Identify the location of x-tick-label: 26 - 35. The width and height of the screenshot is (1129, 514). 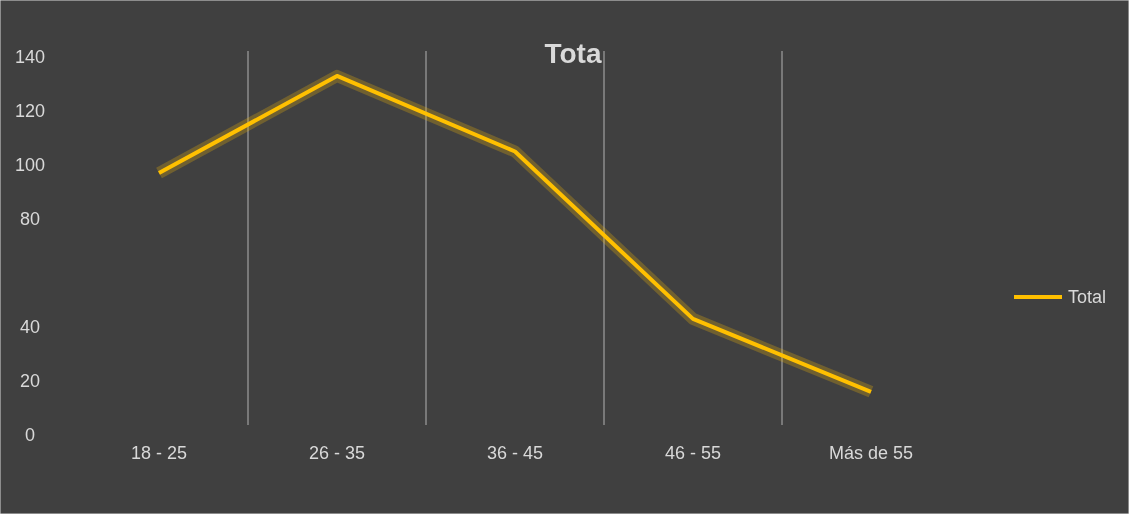
(337, 453).